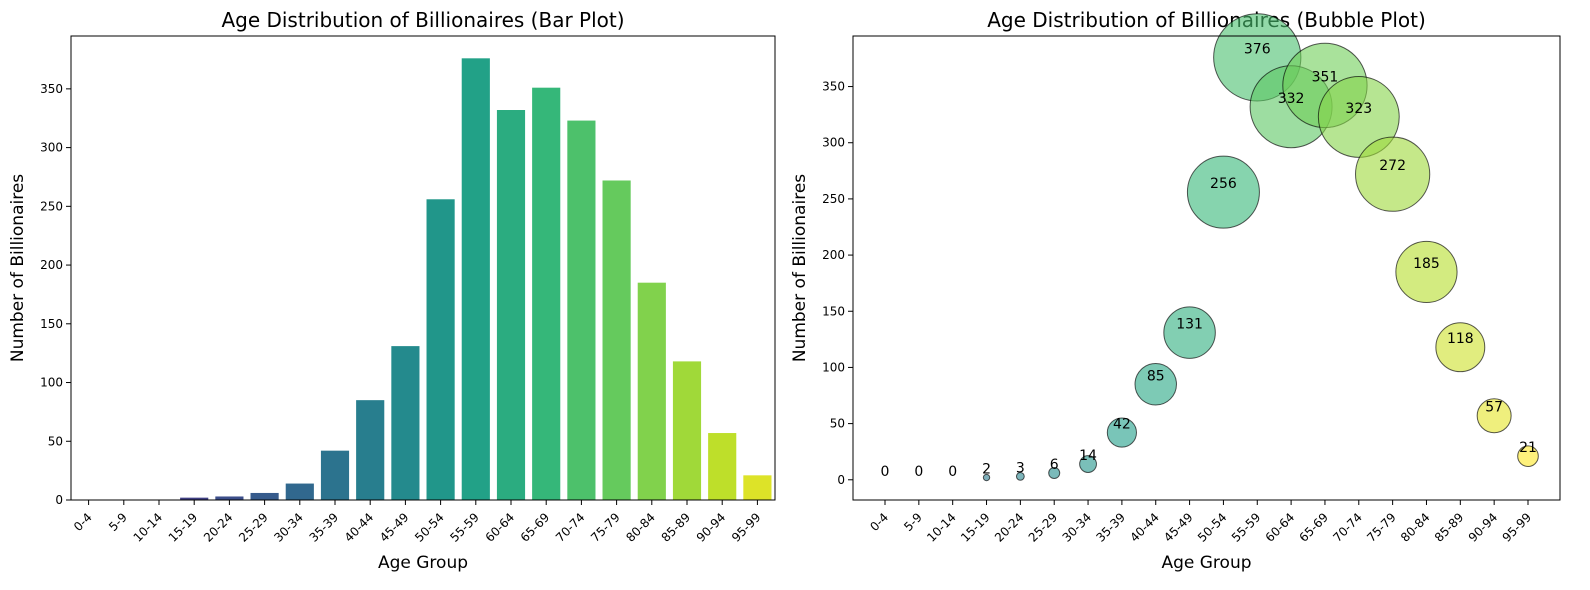 The image size is (1590, 590). Describe the element at coordinates (1291, 99) in the screenshot. I see `bubble-data-label: 332` at that location.